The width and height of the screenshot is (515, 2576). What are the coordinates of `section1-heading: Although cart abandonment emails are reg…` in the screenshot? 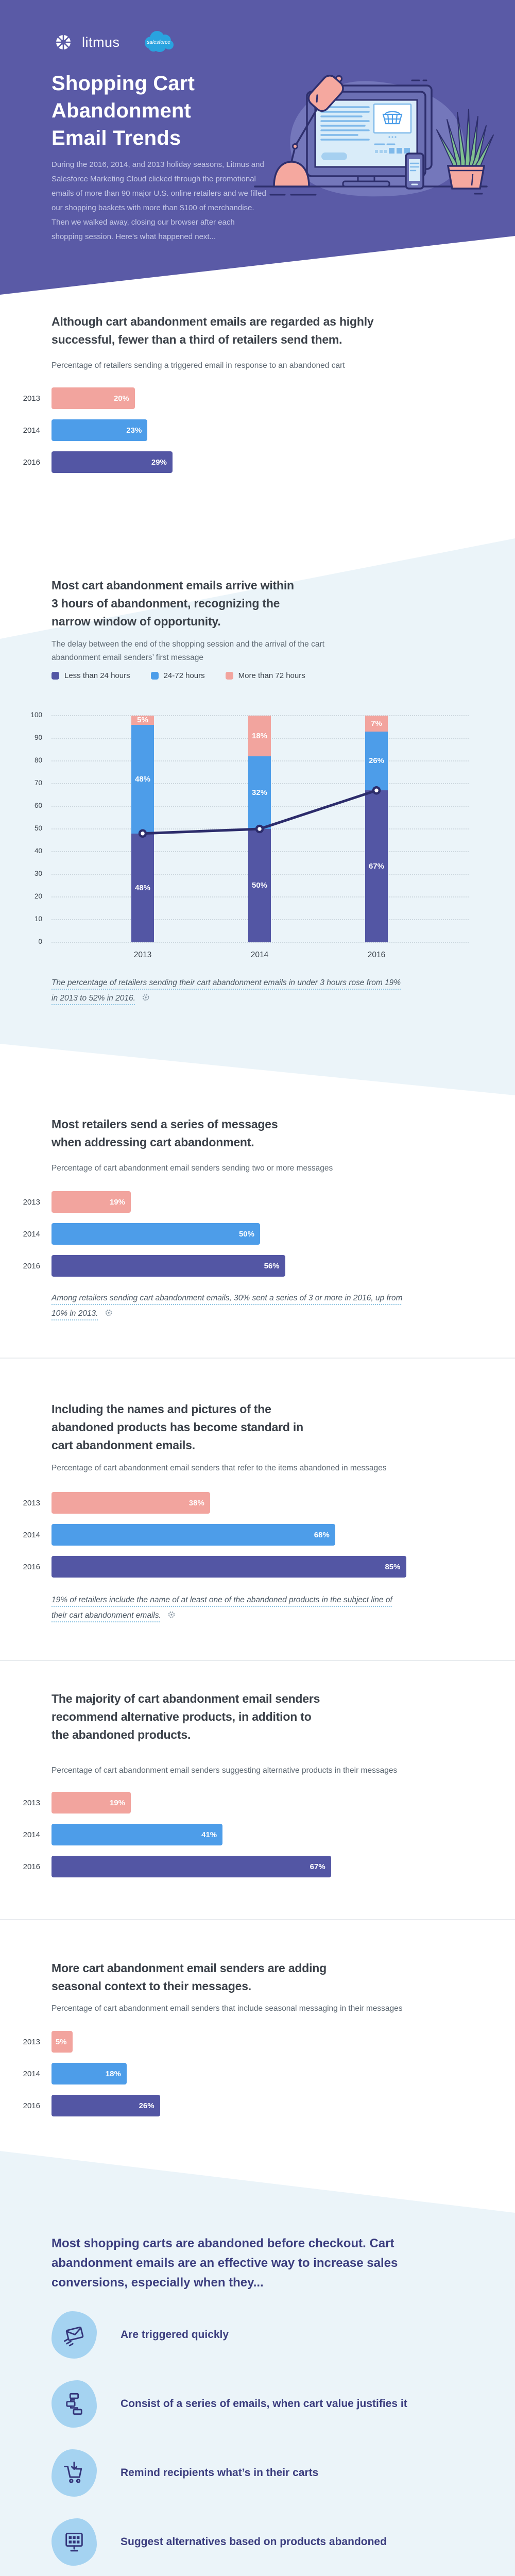 It's located at (213, 331).